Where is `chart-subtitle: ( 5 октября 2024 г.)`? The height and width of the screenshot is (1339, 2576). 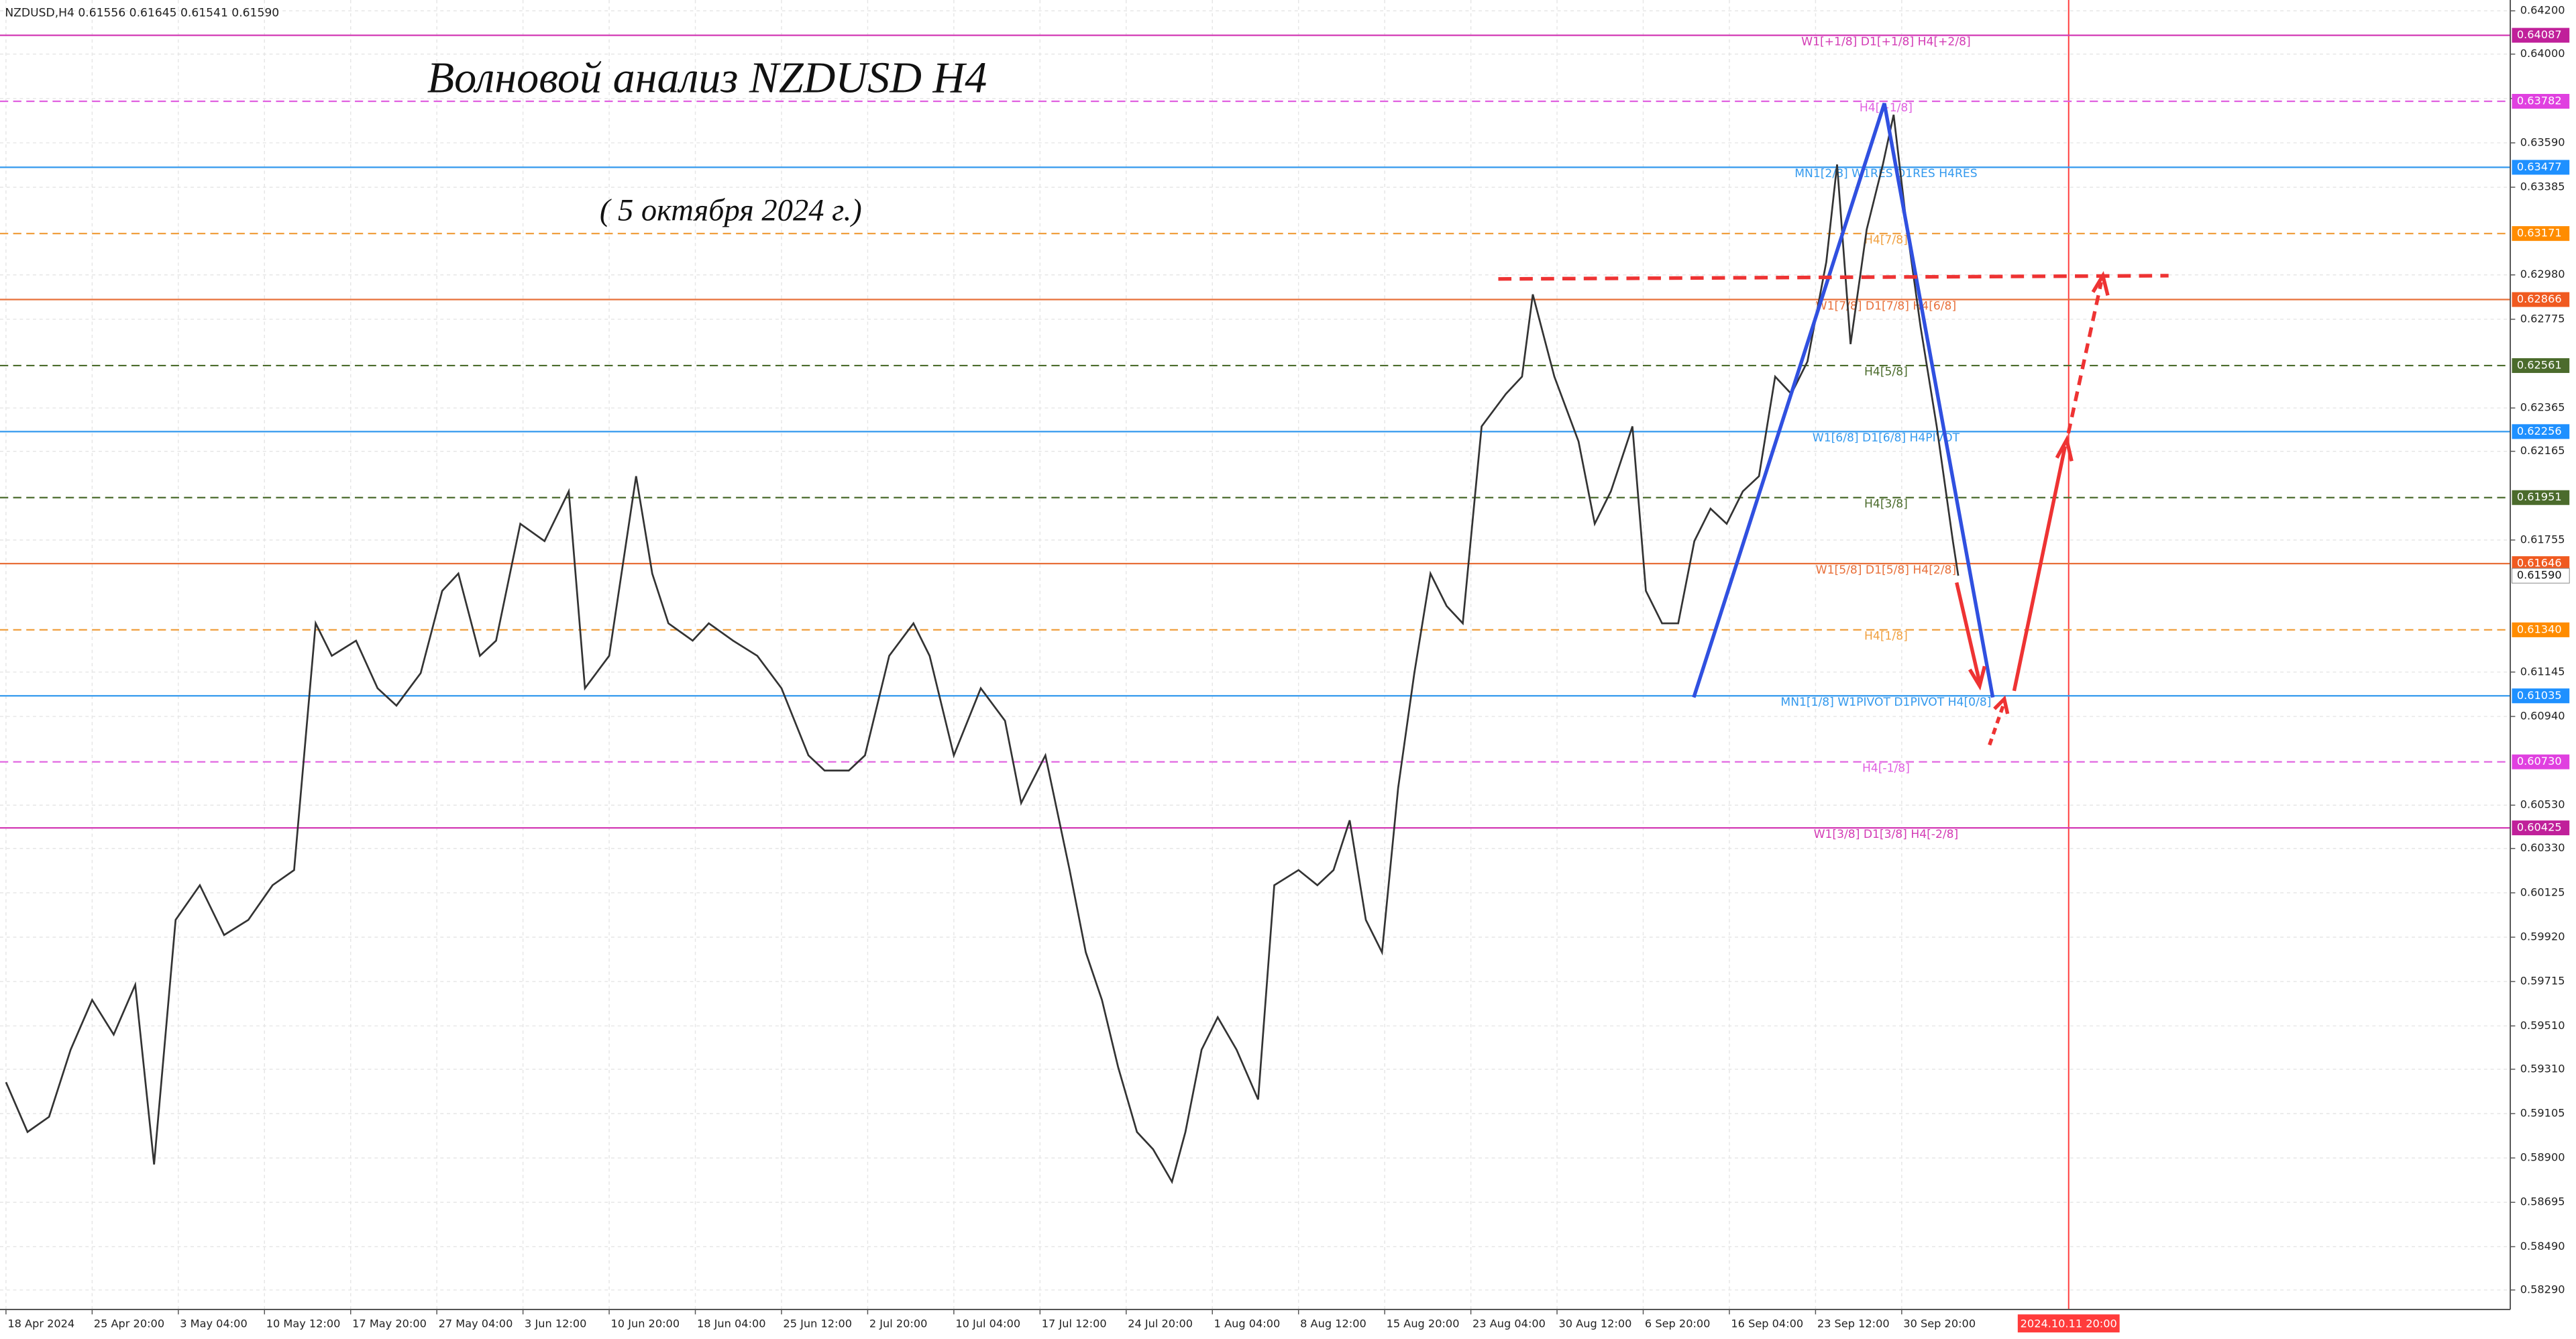
chart-subtitle: ( 5 октября 2024 г.) is located at coordinates (731, 211).